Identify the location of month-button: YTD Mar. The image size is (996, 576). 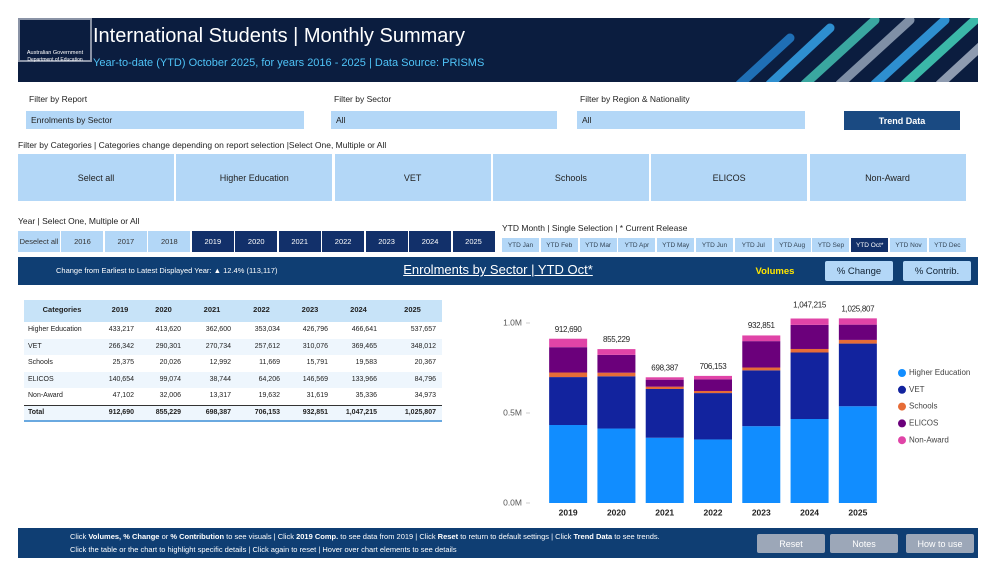
(598, 245).